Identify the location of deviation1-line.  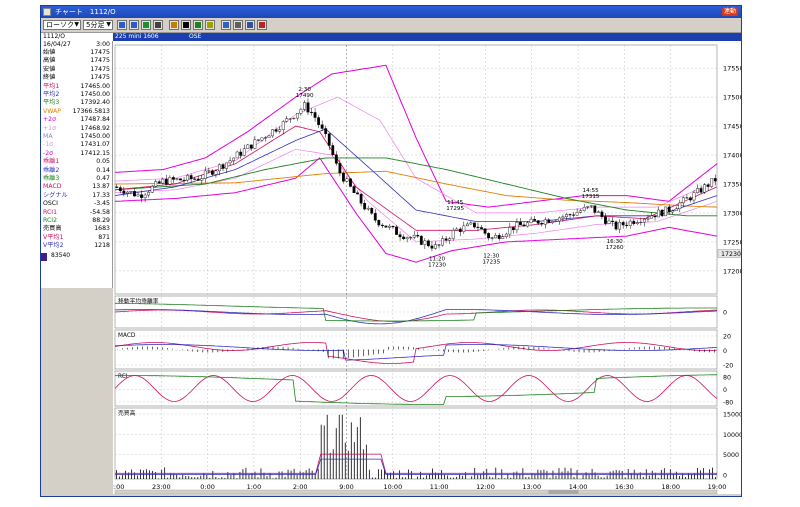
(415, 315).